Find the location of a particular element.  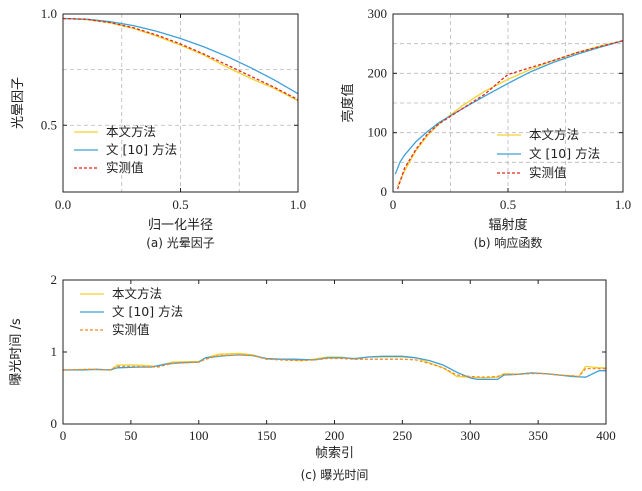

y-tick-label: 1 is located at coordinates (54, 351).